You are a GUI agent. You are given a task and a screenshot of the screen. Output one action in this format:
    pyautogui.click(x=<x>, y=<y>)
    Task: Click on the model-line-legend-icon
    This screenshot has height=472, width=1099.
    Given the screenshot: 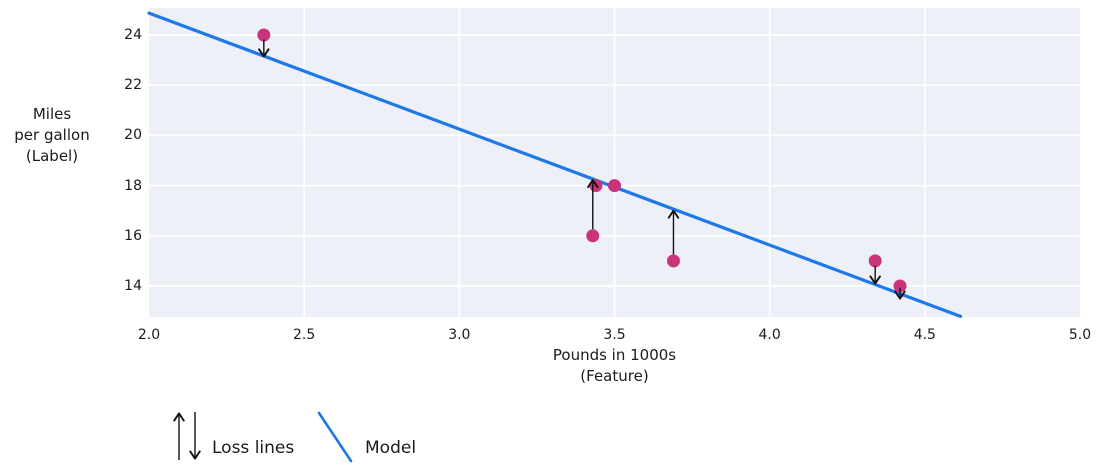 What is the action you would take?
    pyautogui.click(x=335, y=437)
    